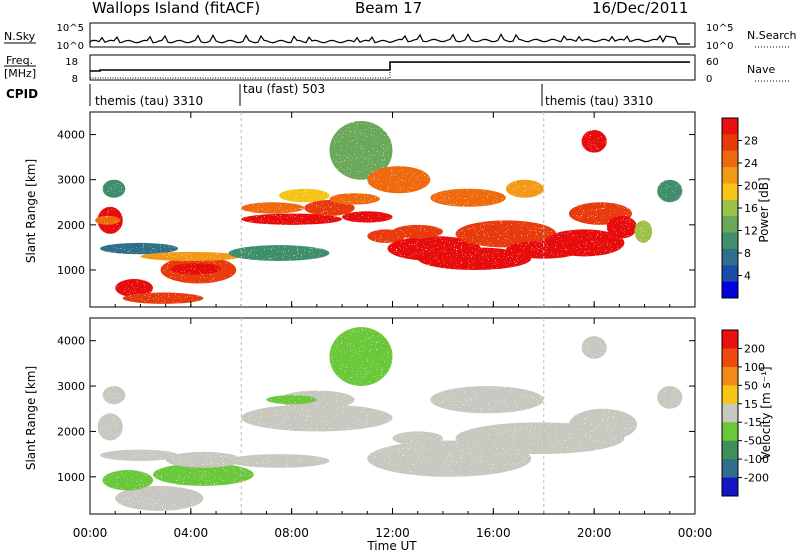  Describe the element at coordinates (397, 69) in the screenshot. I see `freq-panel: Freq. [MHz] 18 8 60 0 Nave` at that location.